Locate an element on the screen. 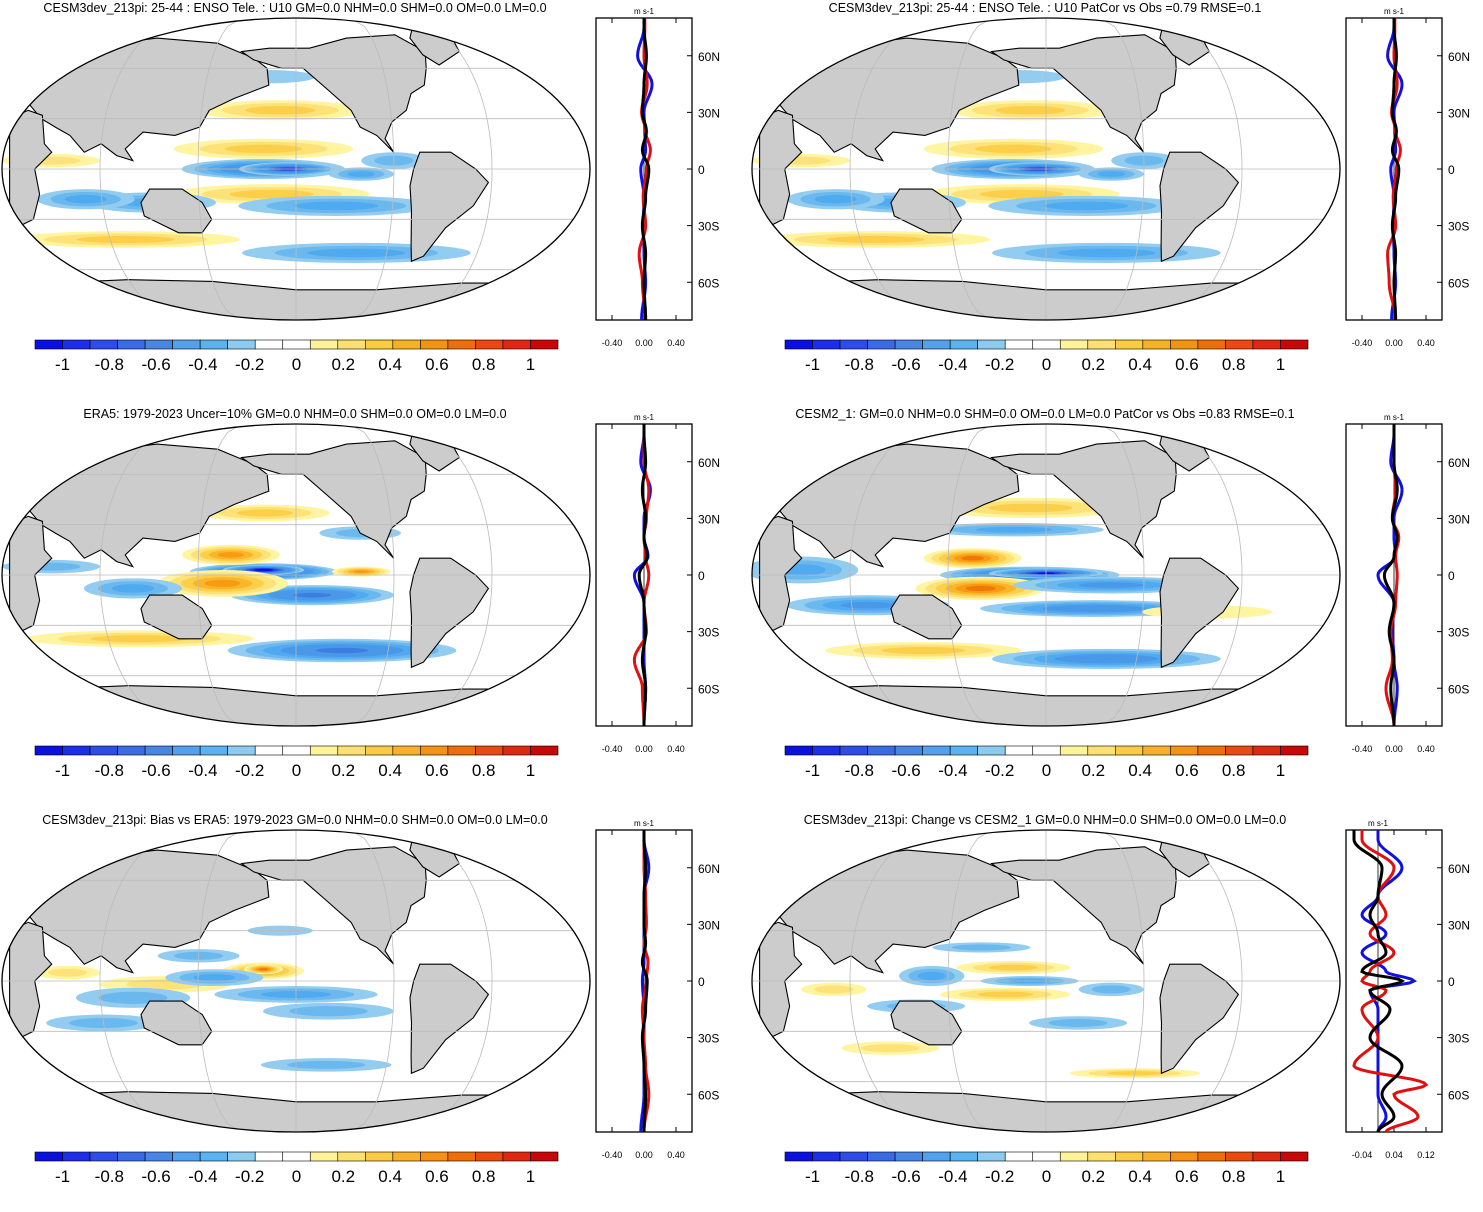 This screenshot has height=1212, width=1483. x-tick-label: -0.40 is located at coordinates (612, 343).